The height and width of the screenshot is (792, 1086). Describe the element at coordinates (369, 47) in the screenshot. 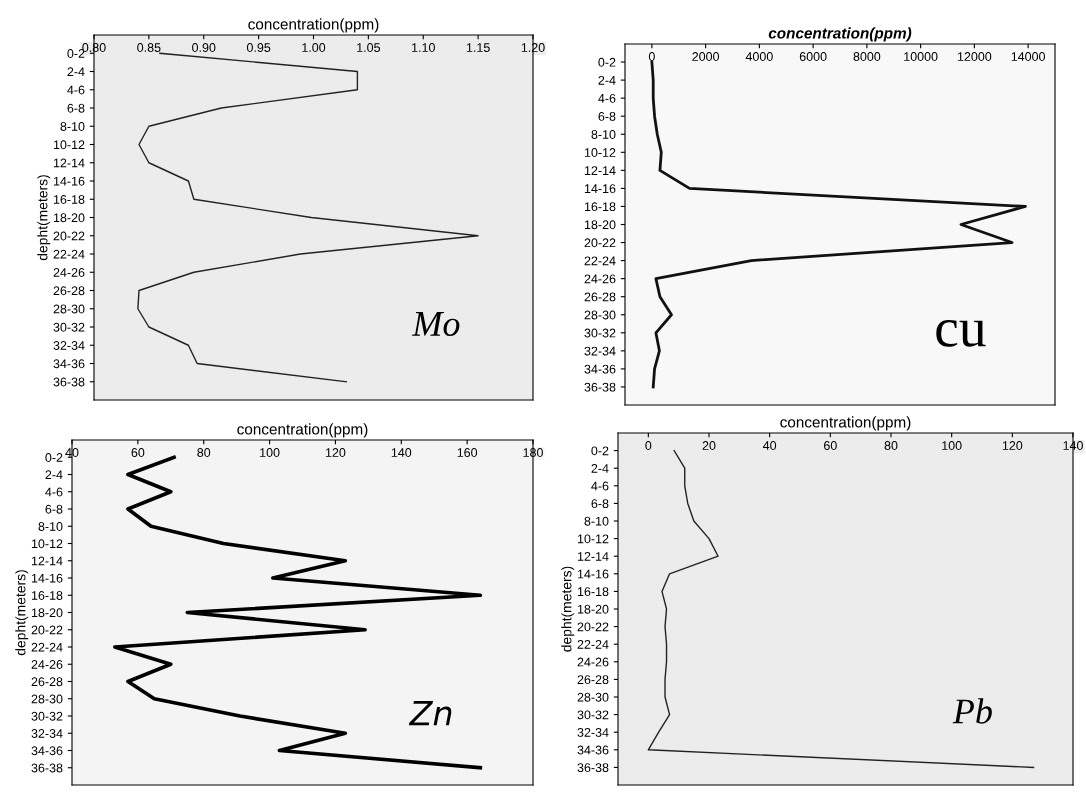

I see `x-tick-label: 1.05` at that location.